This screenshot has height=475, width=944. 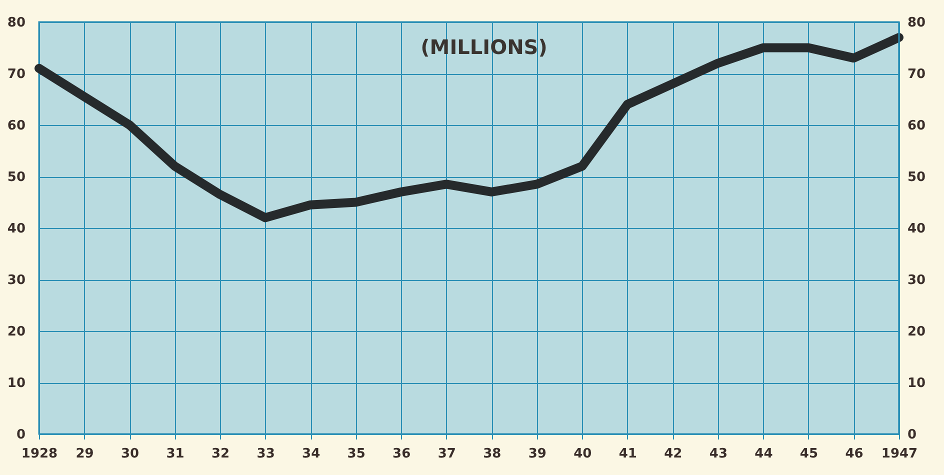 What do you see at coordinates (917, 332) in the screenshot?
I see `y2-tick-label: 20` at bounding box center [917, 332].